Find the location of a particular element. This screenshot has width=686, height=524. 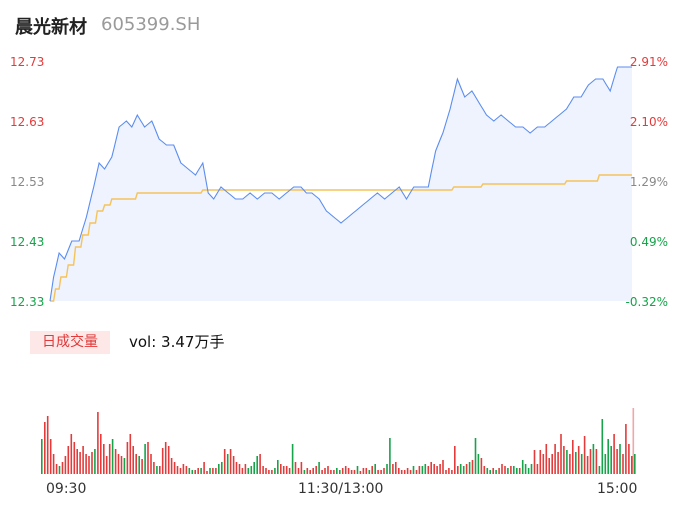

price-label-lower: 12.43 is located at coordinates (27, 242).